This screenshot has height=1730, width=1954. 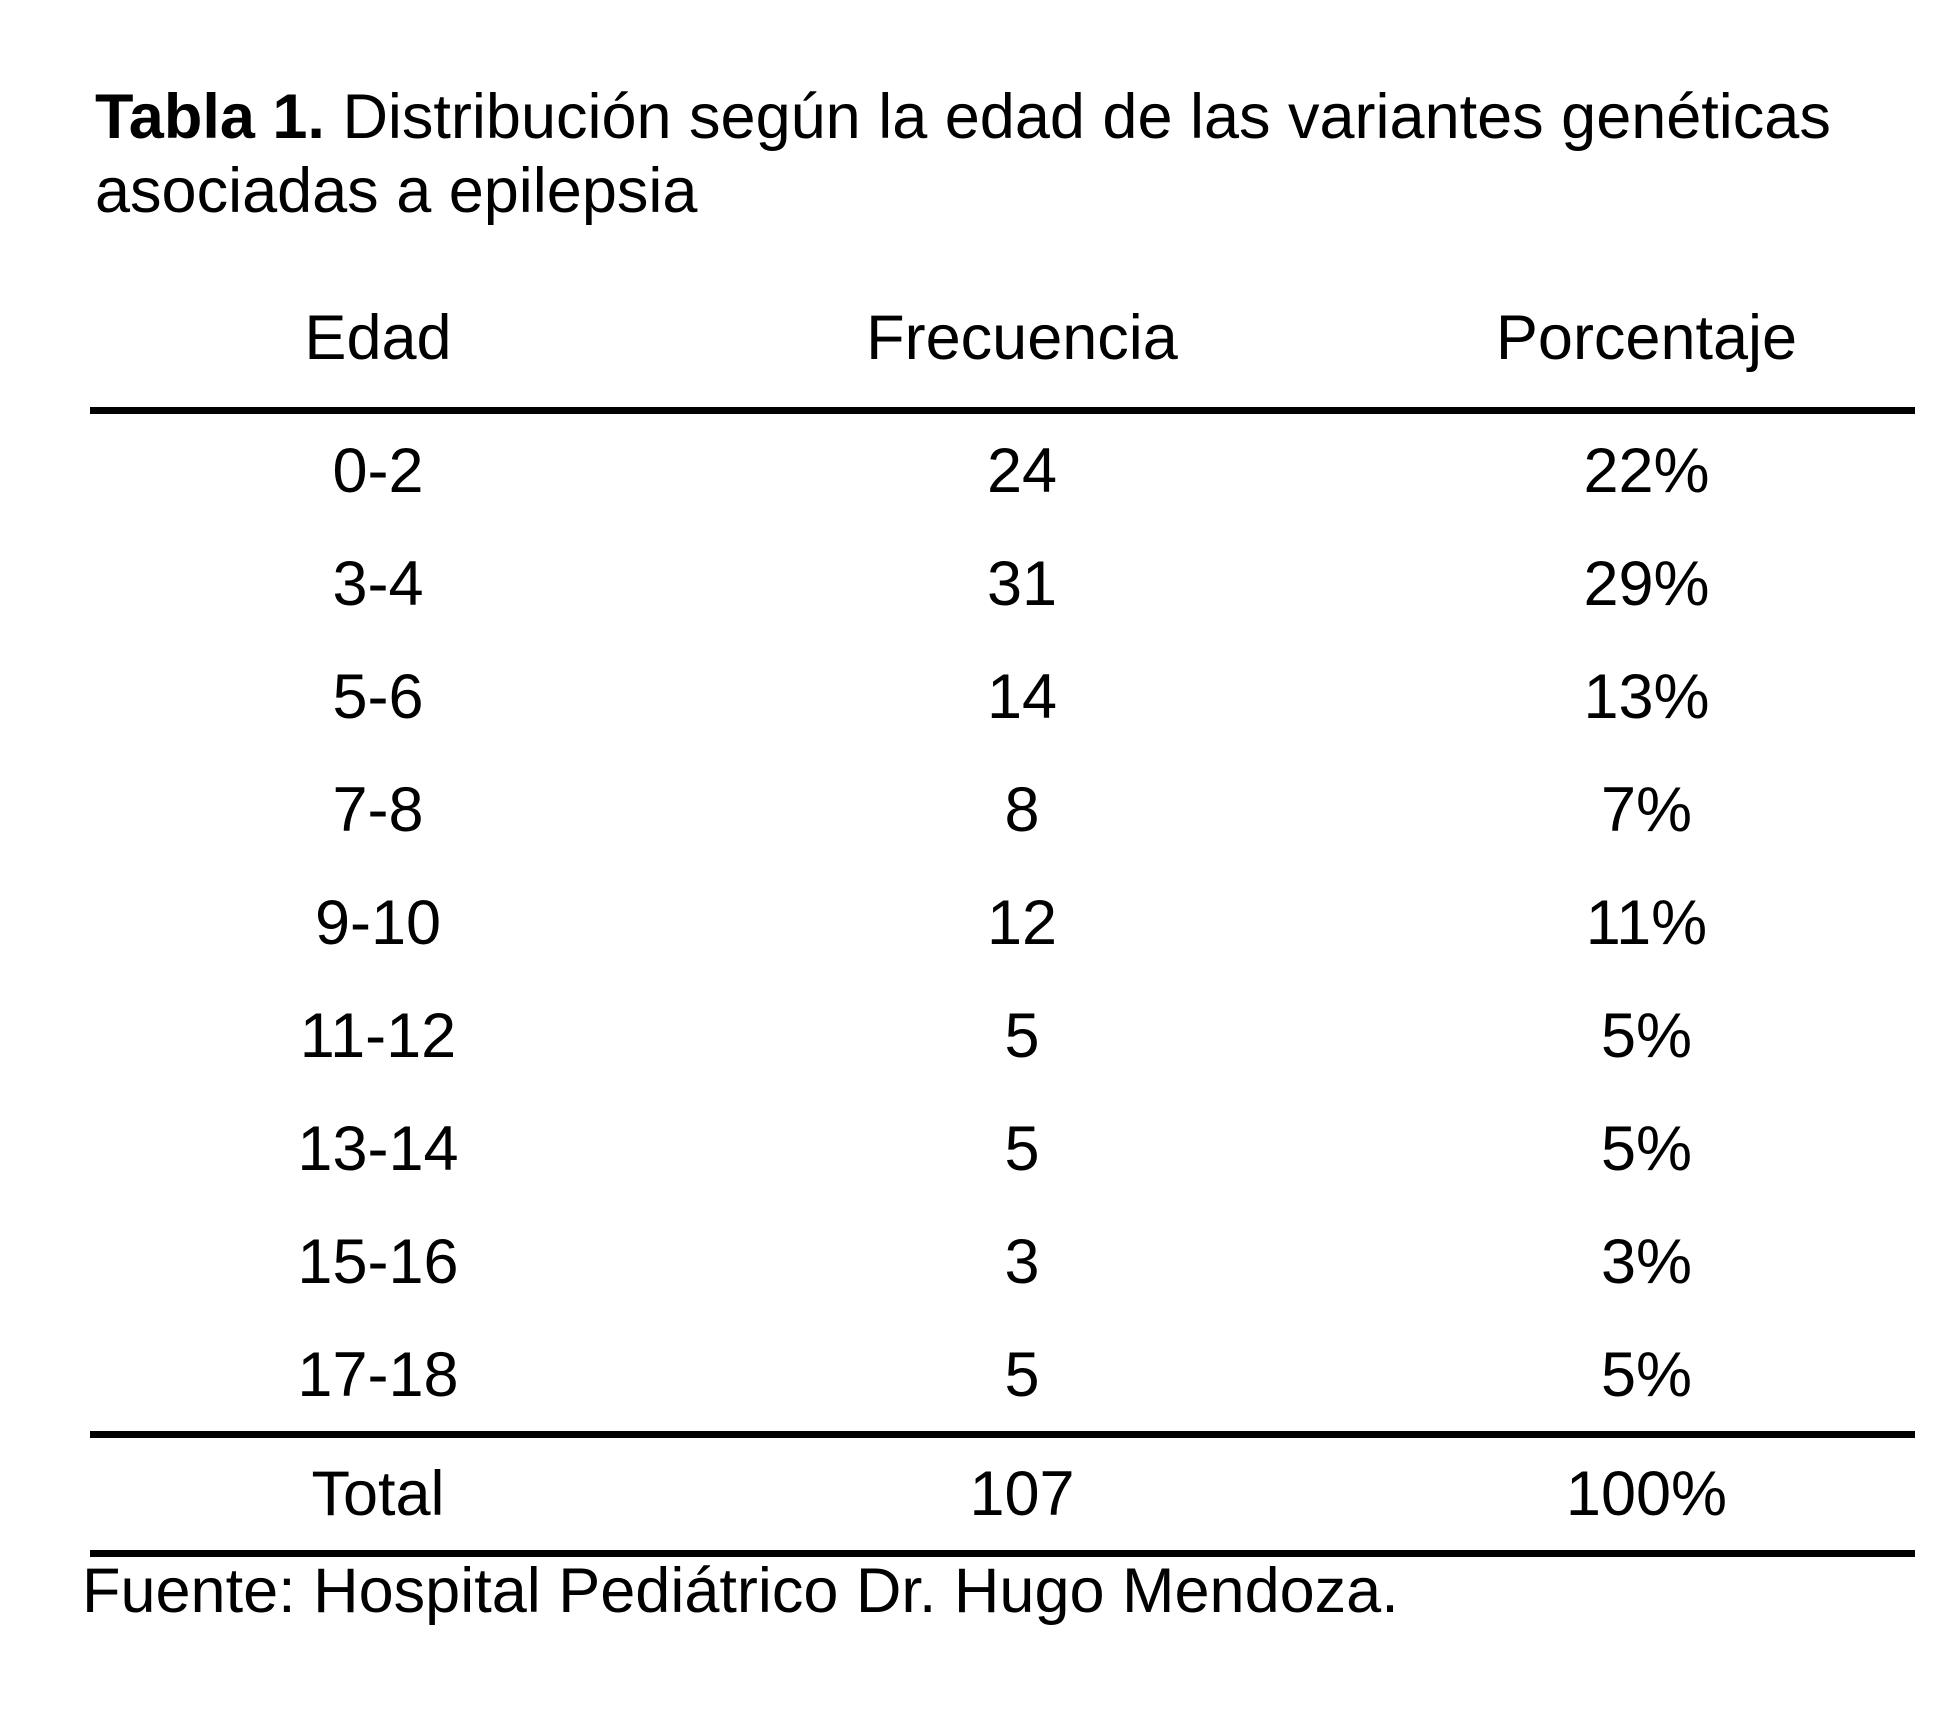 What do you see at coordinates (378, 1494) in the screenshot?
I see `total-label: Total` at bounding box center [378, 1494].